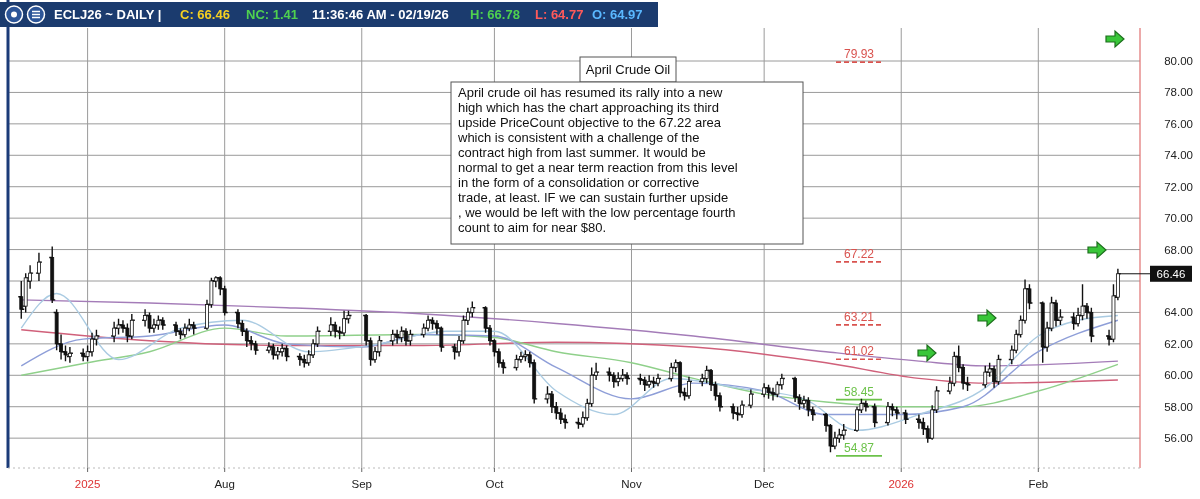 The image size is (1200, 499). Describe the element at coordinates (859, 253) in the screenshot. I see `ref-line-label: 67.22` at that location.